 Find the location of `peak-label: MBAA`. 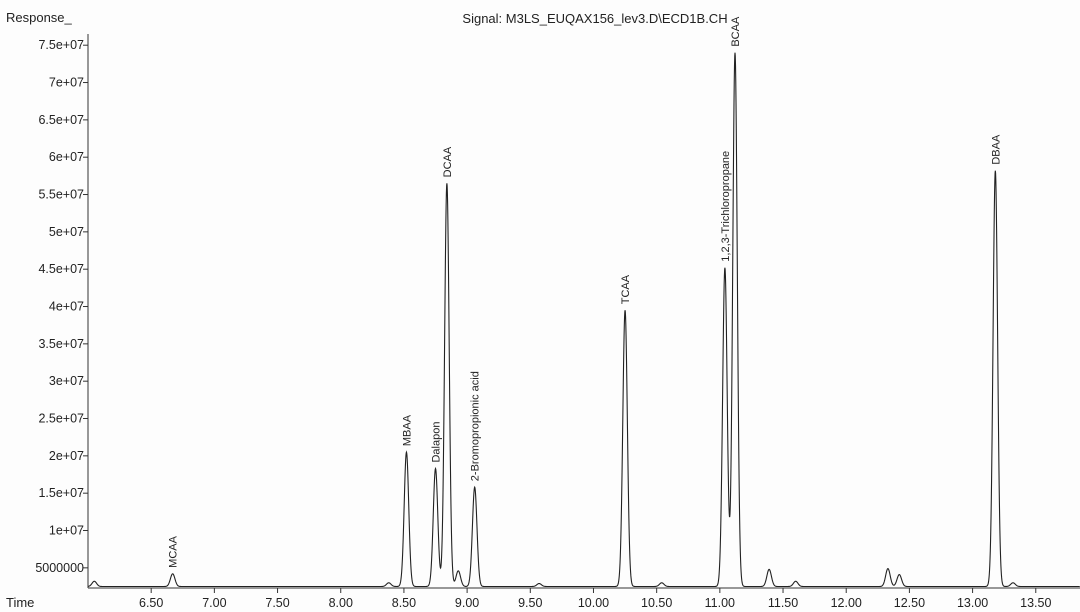

peak-label: MBAA is located at coordinates (407, 430).